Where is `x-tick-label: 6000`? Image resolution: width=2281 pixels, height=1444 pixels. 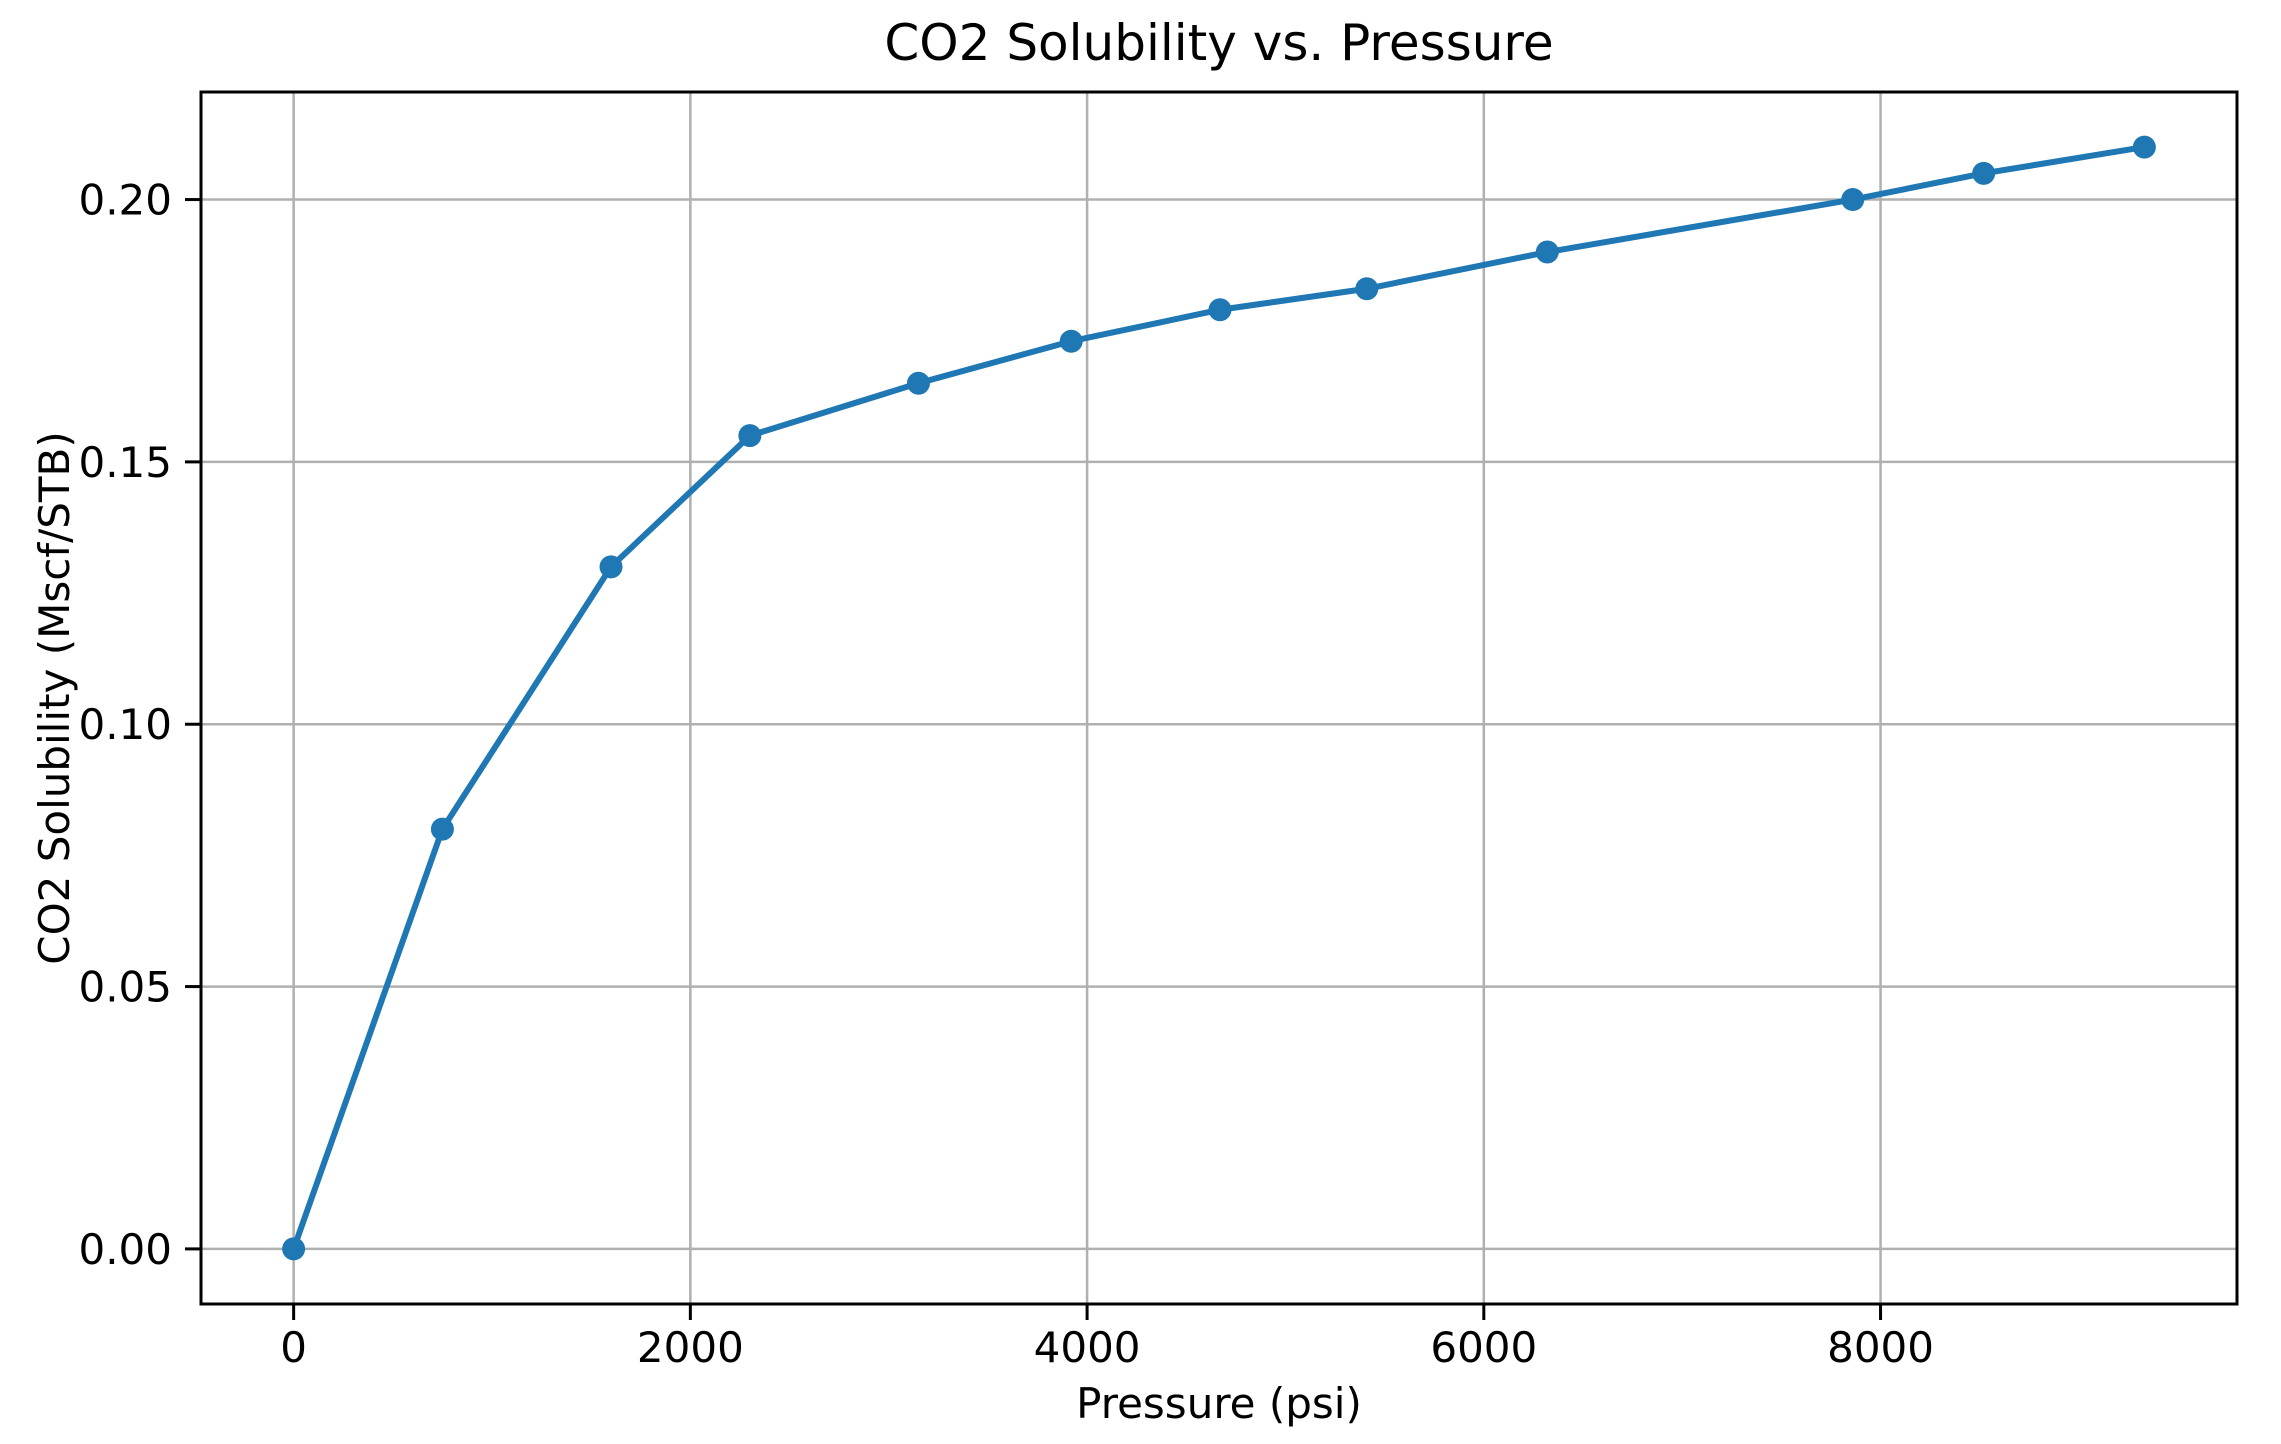 x-tick-label: 6000 is located at coordinates (1483, 1347).